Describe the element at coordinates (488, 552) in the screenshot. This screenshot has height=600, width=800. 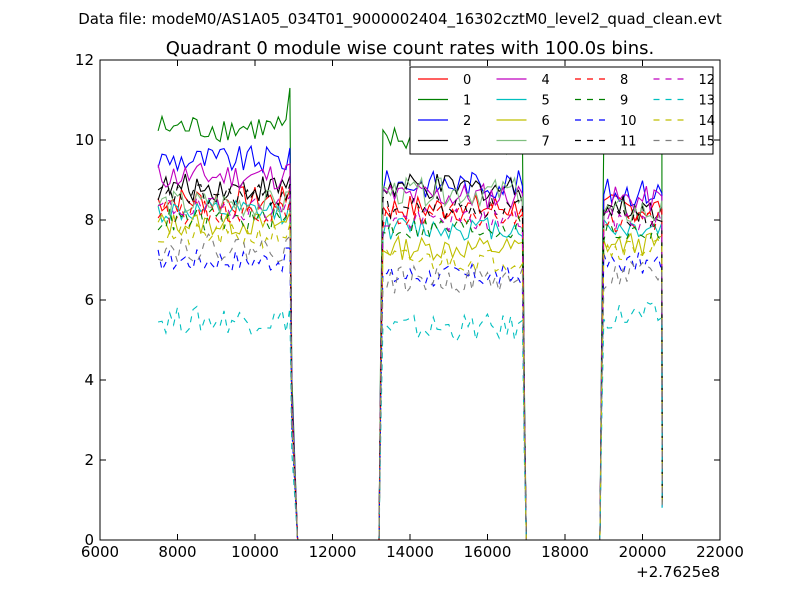
I see `x-tick-label: 16000` at that location.